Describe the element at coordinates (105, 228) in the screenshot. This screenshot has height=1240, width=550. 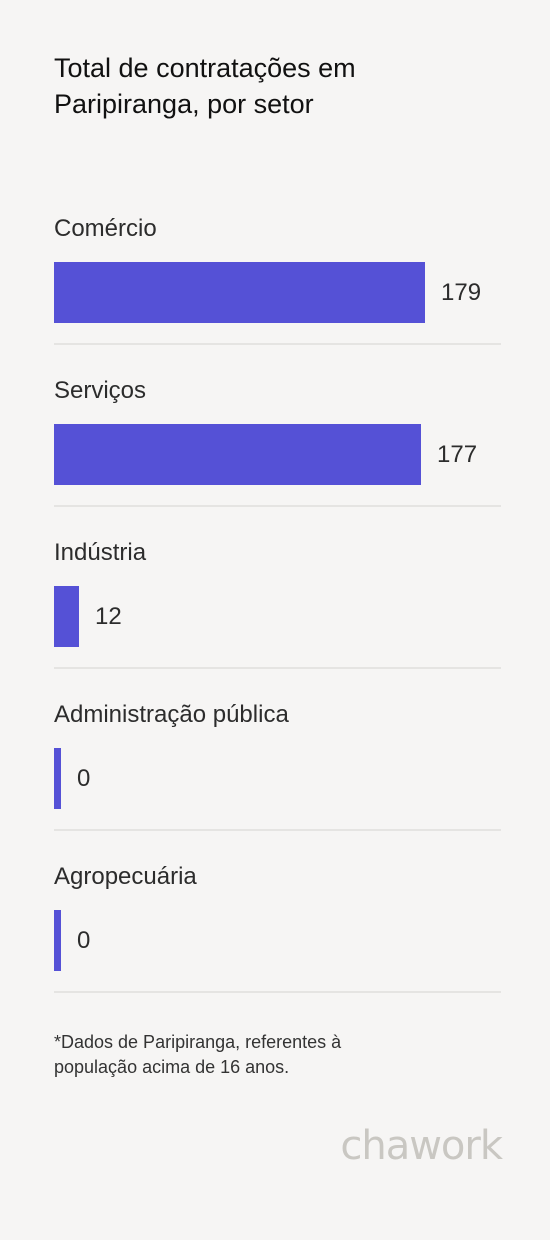
I see `category-label: Comércio` at that location.